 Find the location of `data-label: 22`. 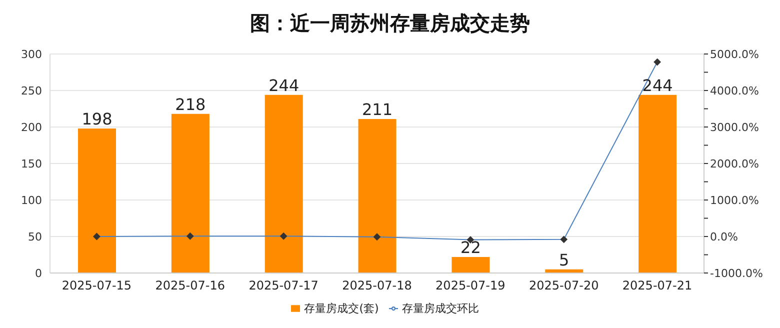

data-label: 22 is located at coordinates (470, 247).